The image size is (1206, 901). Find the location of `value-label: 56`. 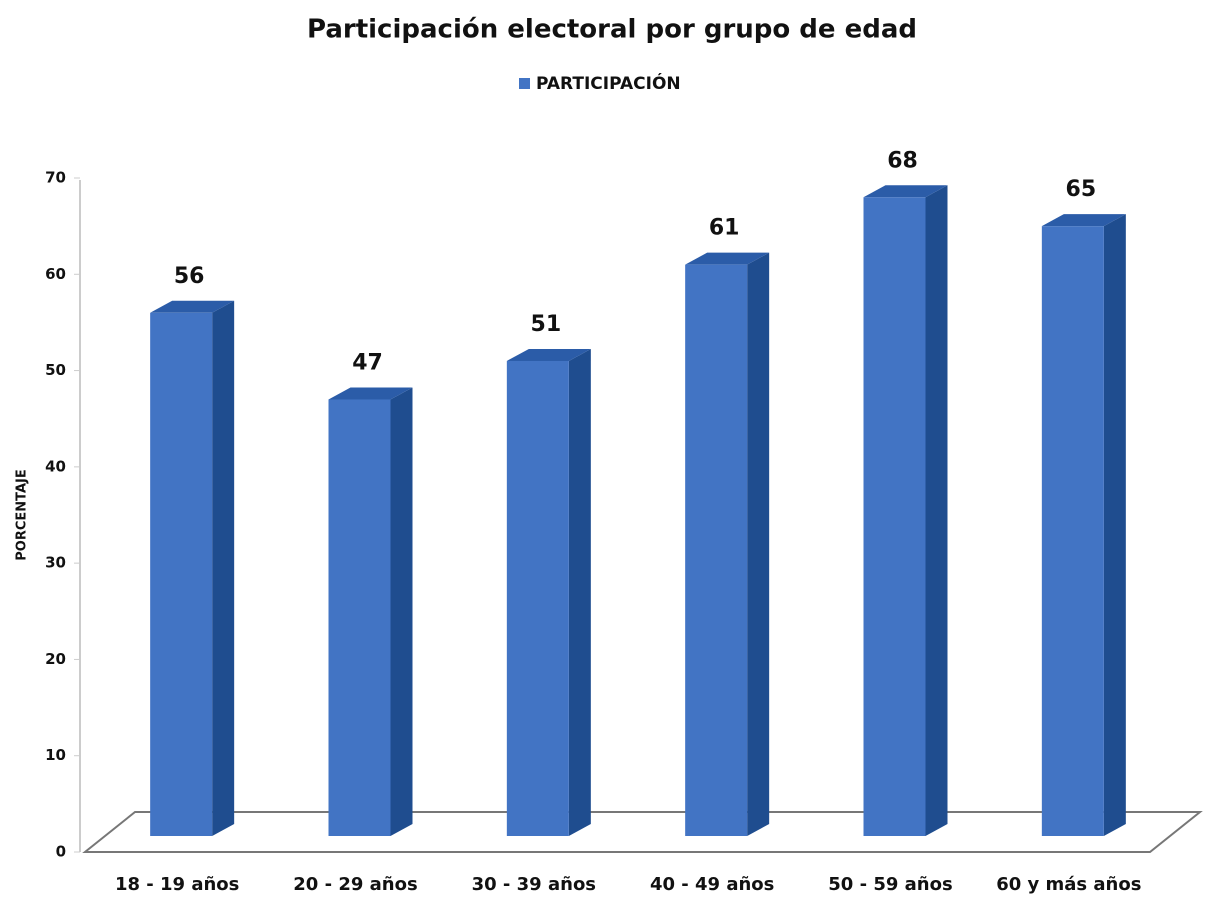

value-label: 56 is located at coordinates (189, 276).